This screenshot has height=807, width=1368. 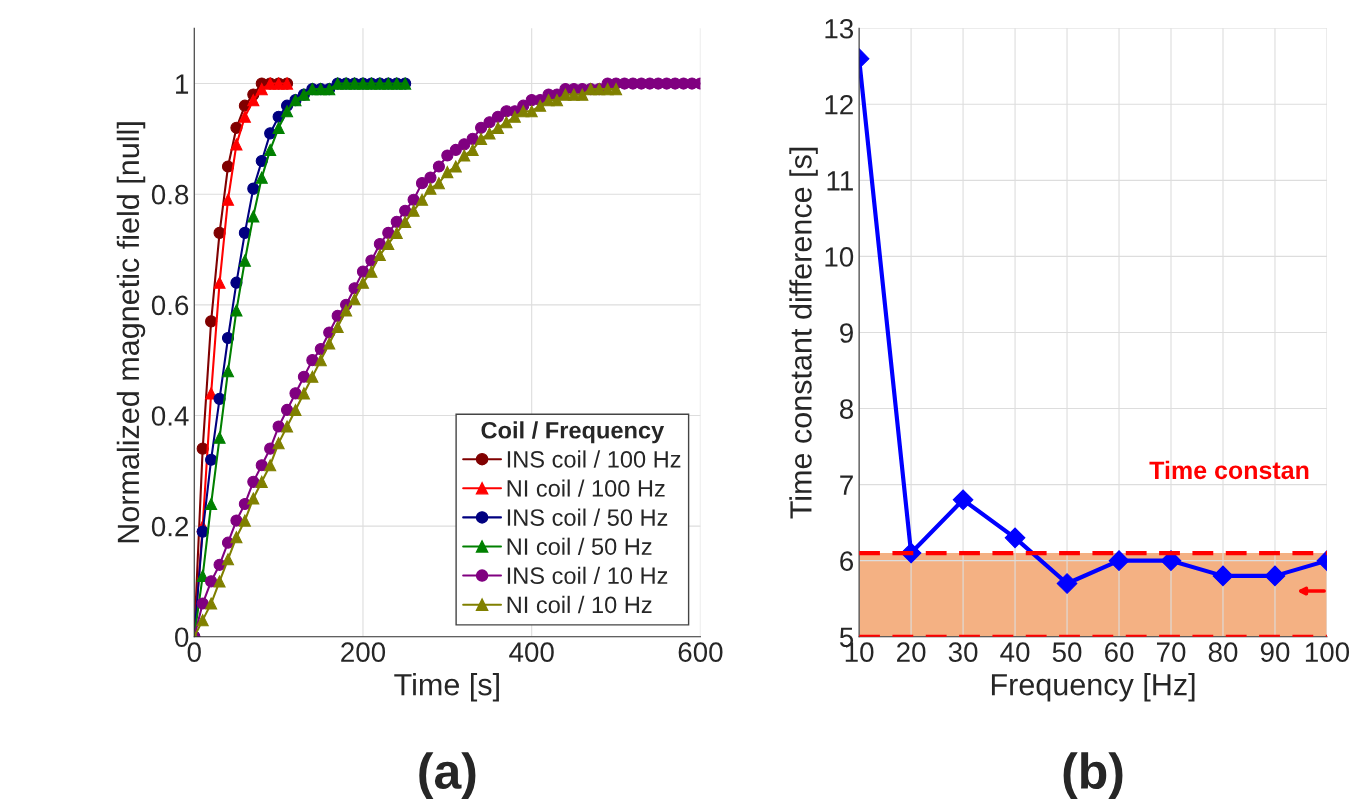 What do you see at coordinates (847, 409) in the screenshot?
I see `y-tick-label: 8` at bounding box center [847, 409].